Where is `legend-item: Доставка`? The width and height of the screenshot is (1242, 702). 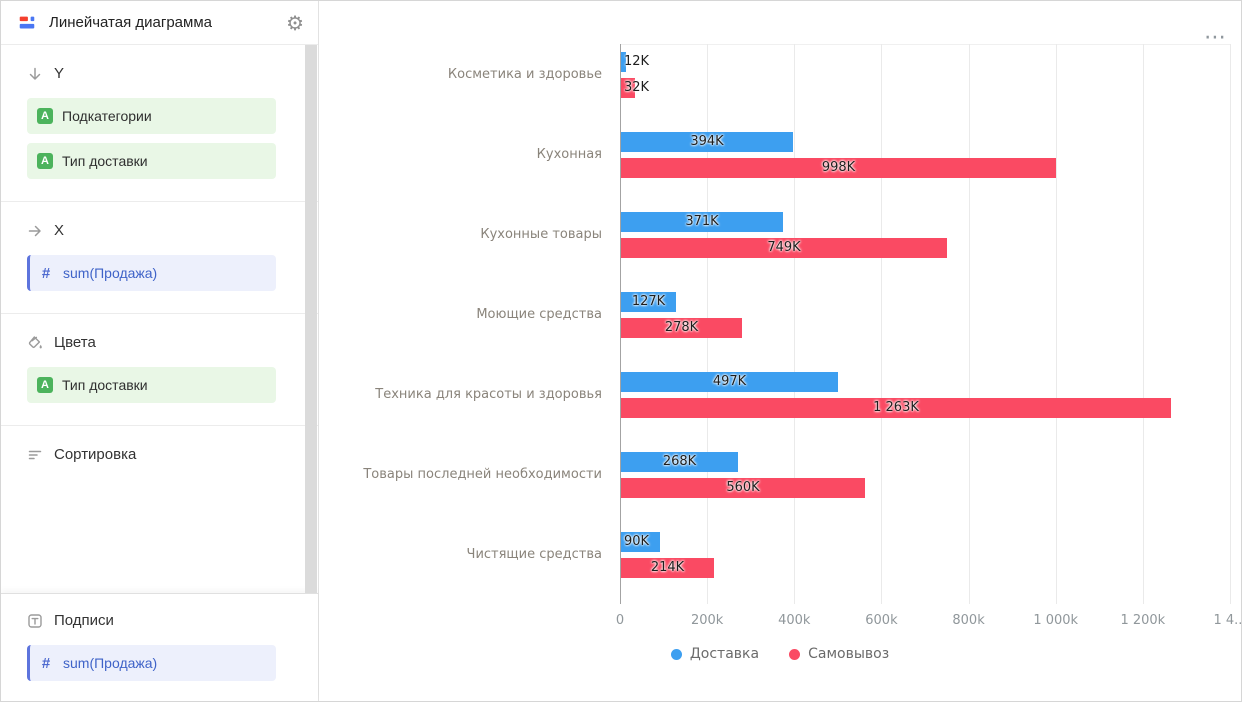
legend-item: Доставка is located at coordinates (715, 654).